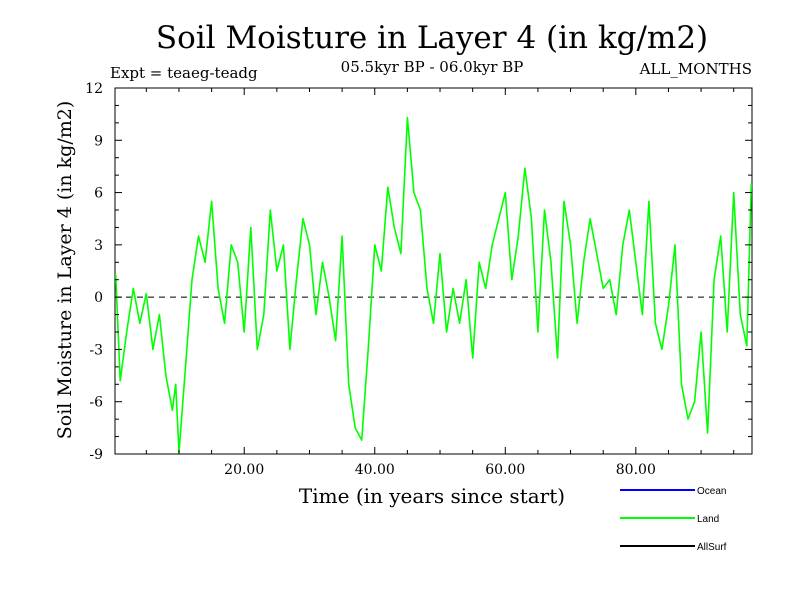  Describe the element at coordinates (98, 194) in the screenshot. I see `y-tick-label: 6` at that location.